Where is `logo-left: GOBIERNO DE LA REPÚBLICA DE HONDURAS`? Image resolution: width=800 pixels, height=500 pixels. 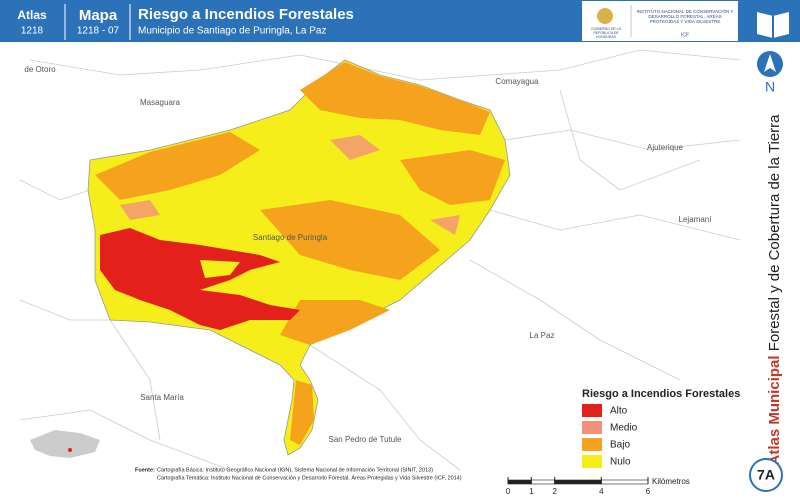
logo-left: GOBIERNO DE LA REPÚBLICA DE HONDURAS is located at coordinates (606, 33).